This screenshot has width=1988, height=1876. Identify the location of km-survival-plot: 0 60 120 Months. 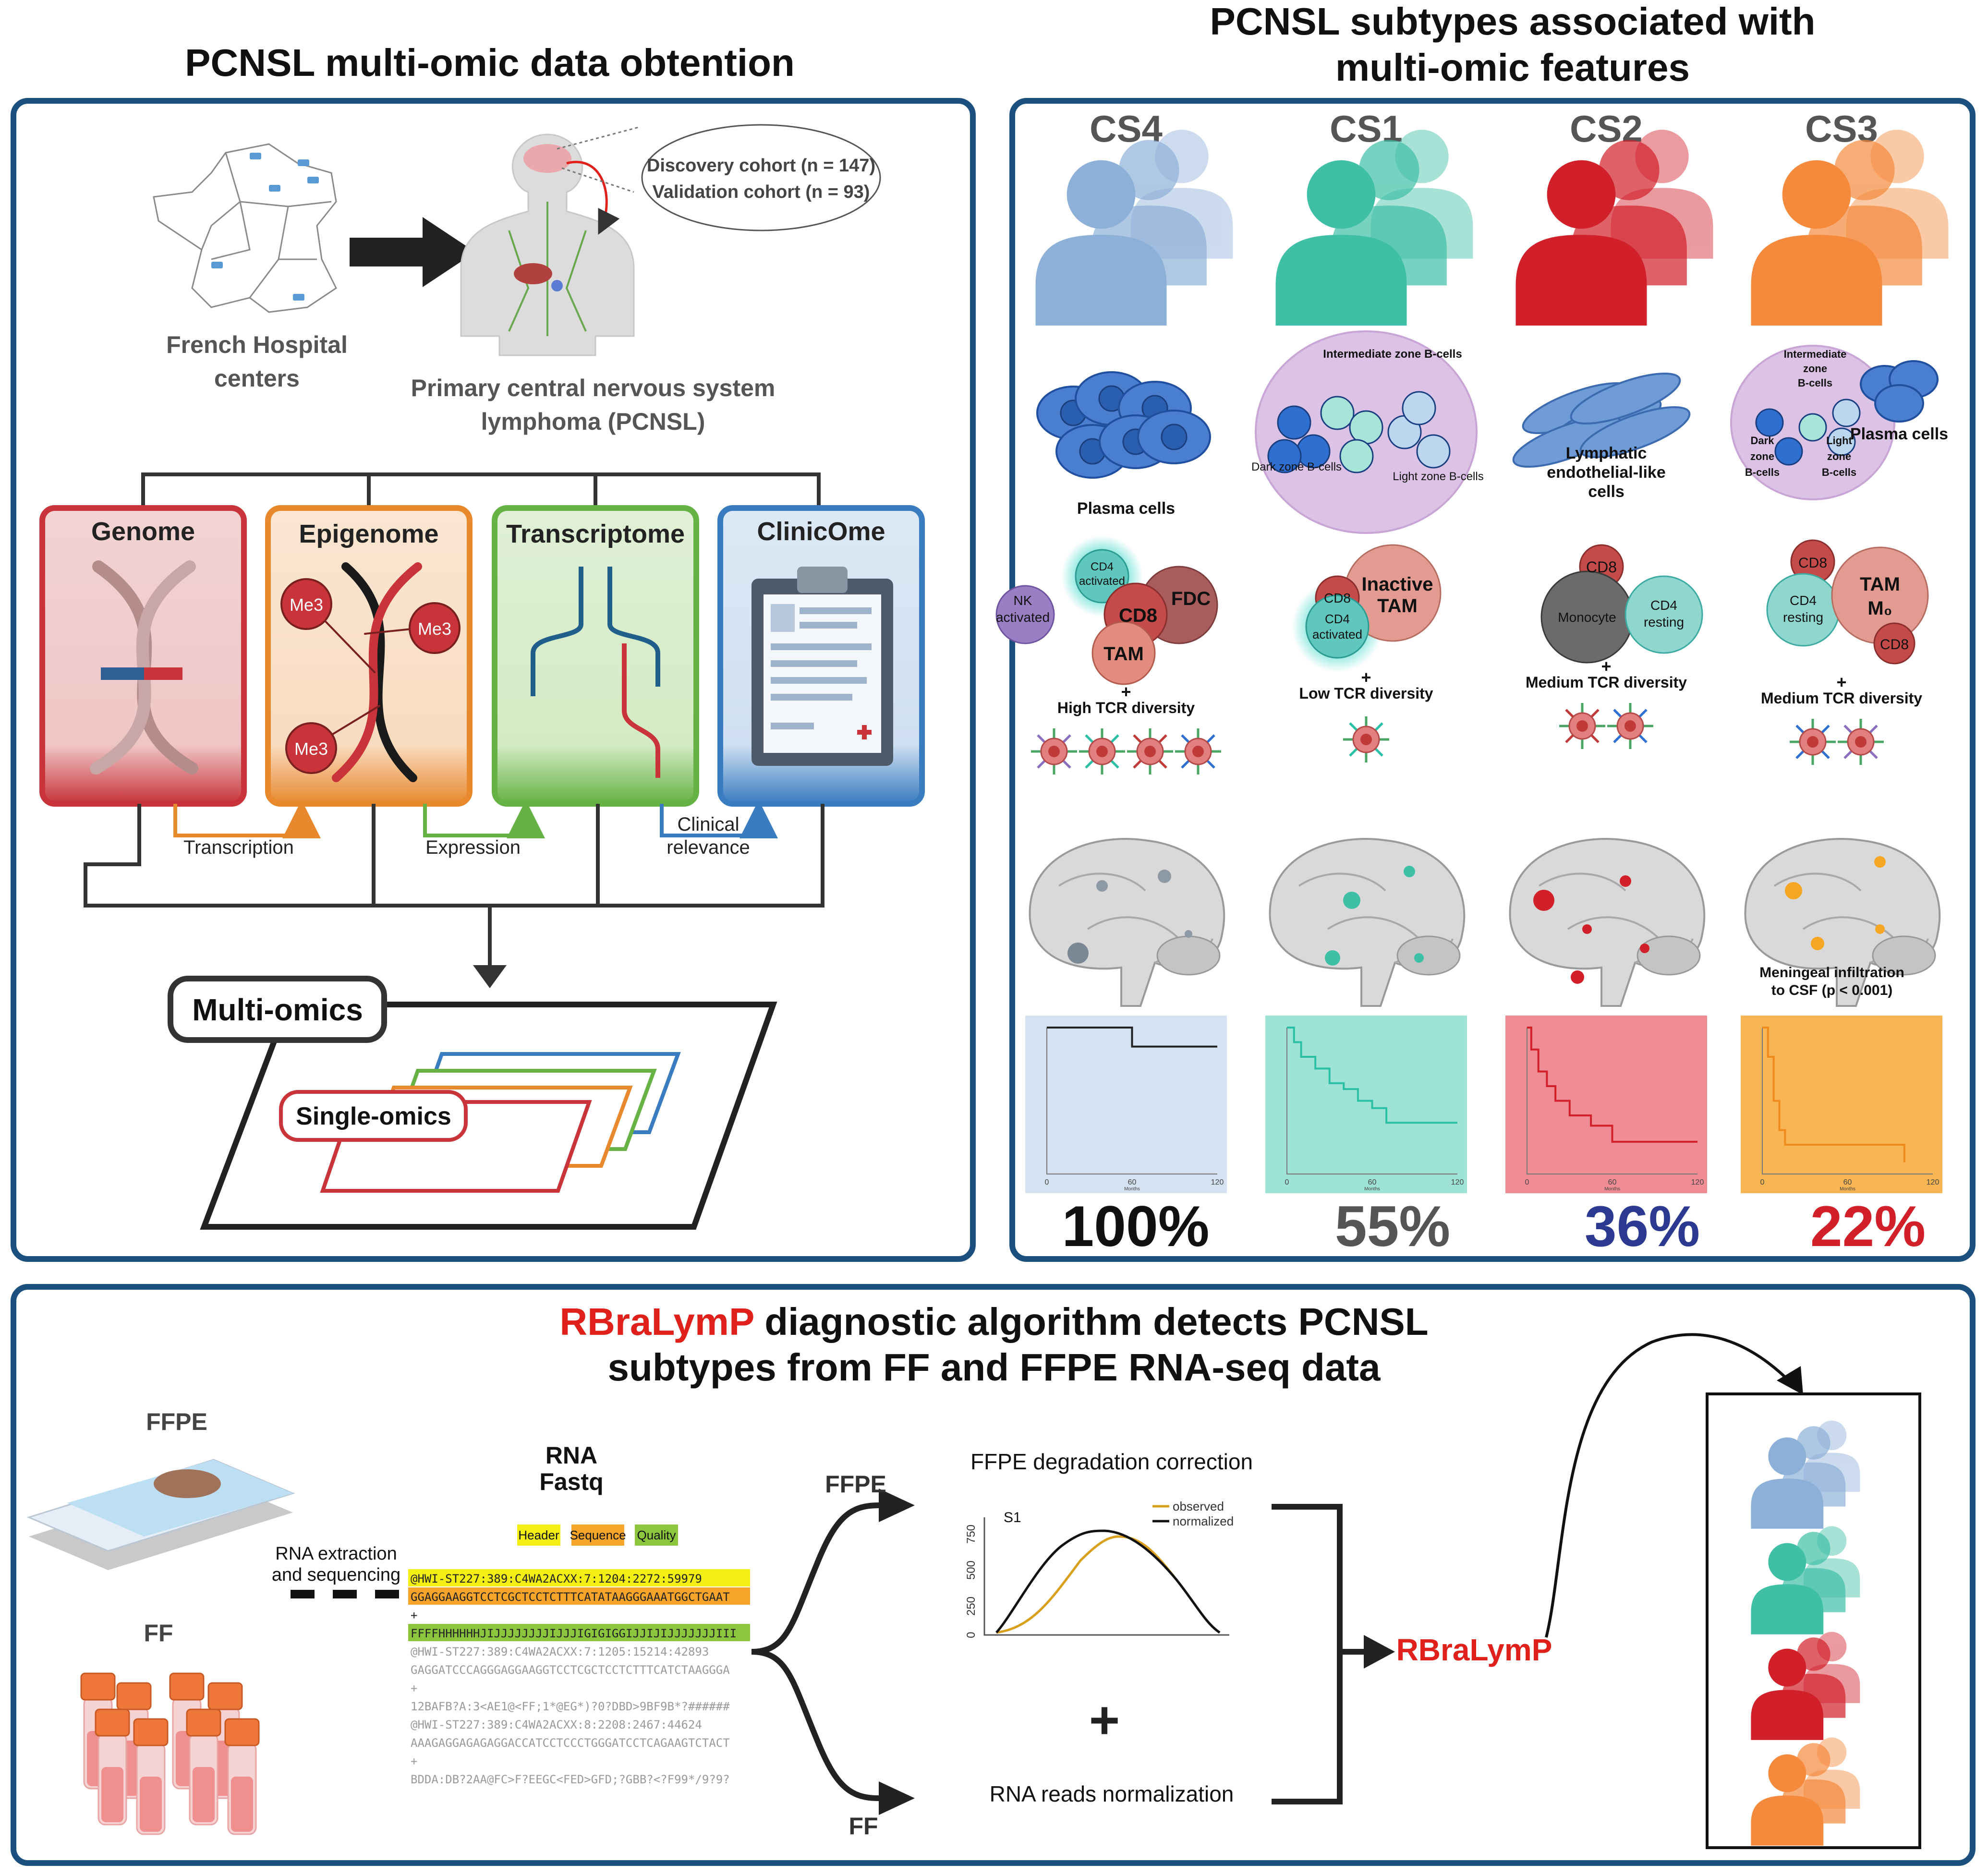
(1126, 1104).